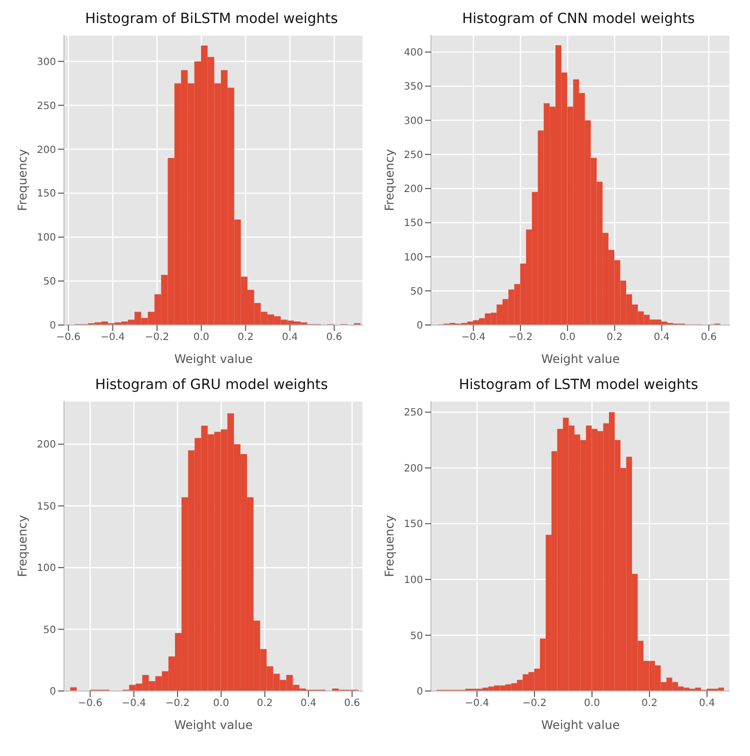 Image resolution: width=750 pixels, height=756 pixels. What do you see at coordinates (578, 19) in the screenshot?
I see `chart-title: Histogram of CNN model weights` at bounding box center [578, 19].